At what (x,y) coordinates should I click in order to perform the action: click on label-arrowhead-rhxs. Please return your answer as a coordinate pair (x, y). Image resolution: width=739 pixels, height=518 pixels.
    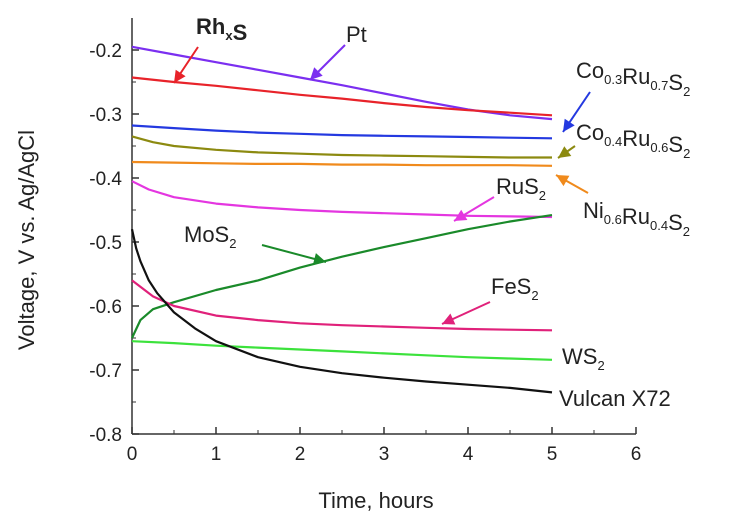
    Looking at the image, I should click on (180, 76).